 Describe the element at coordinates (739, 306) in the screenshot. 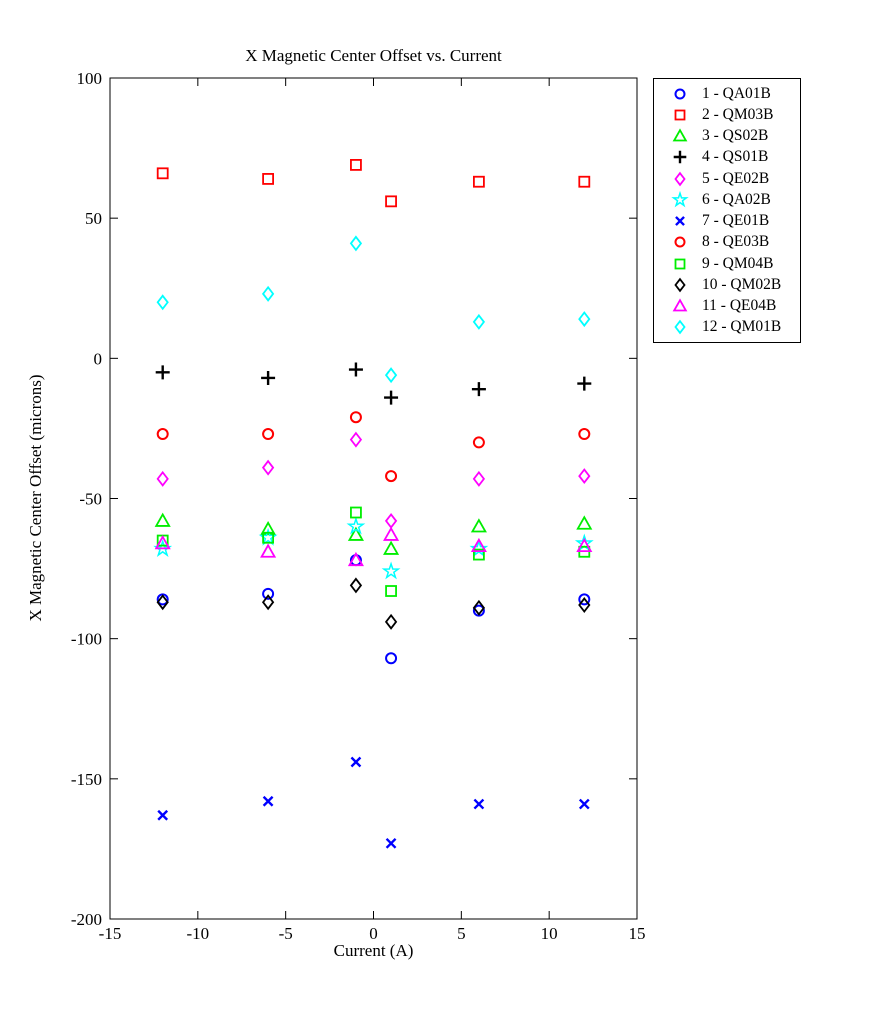

I see `legend-label: 11 - QE04B` at that location.